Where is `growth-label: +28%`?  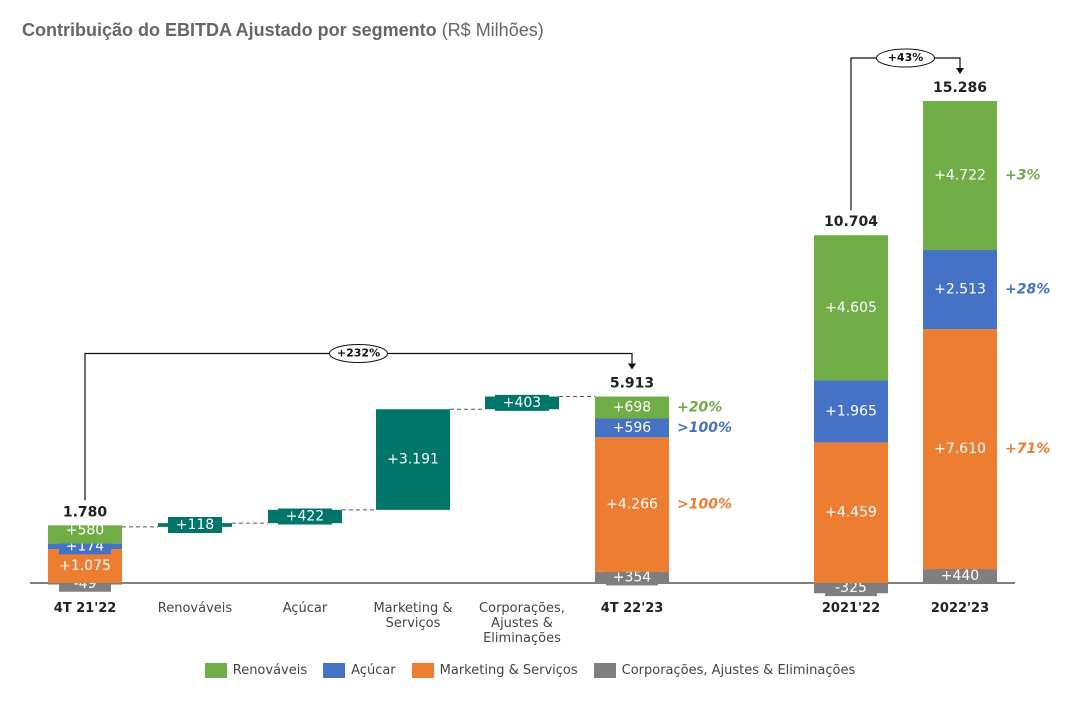 growth-label: +28% is located at coordinates (1027, 290).